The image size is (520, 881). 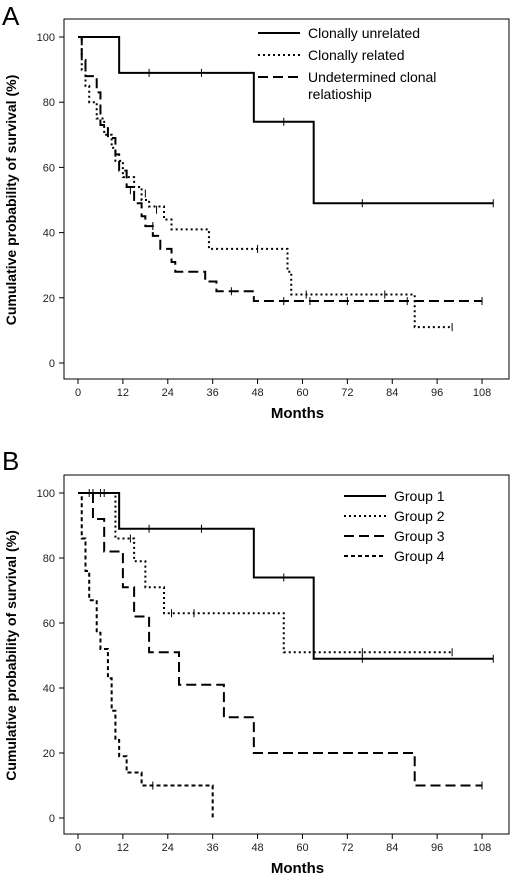 What do you see at coordinates (340, 94) in the screenshot?
I see `legend-3-label-cont: relatioship` at bounding box center [340, 94].